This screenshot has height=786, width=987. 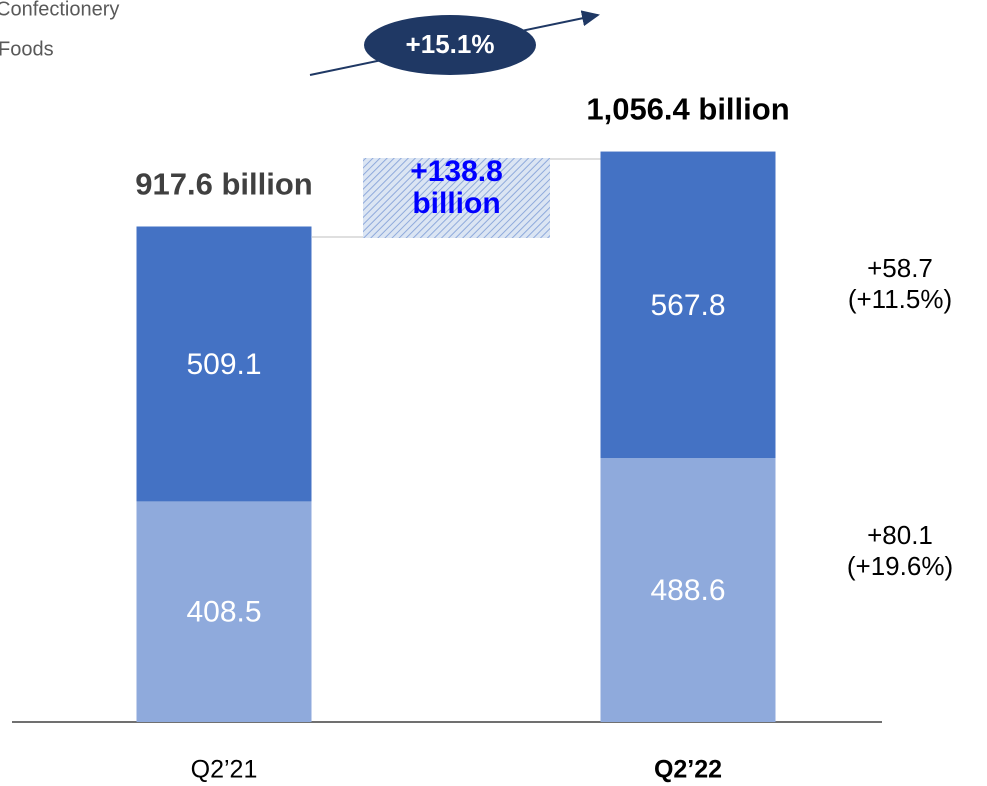 What do you see at coordinates (59, 10) in the screenshot?
I see `legend-label: Confectionery` at bounding box center [59, 10].